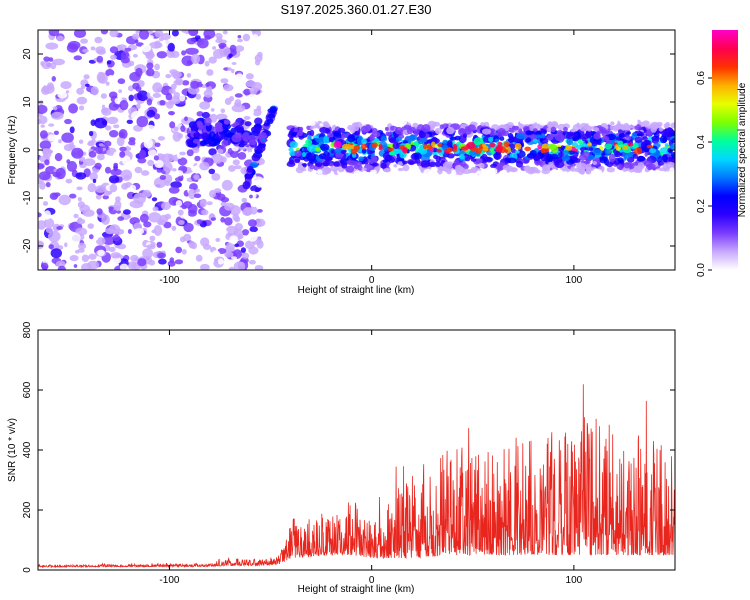 The width and height of the screenshot is (750, 600). Describe the element at coordinates (356, 589) in the screenshot. I see `snr-x-label: Height of straight line (km)` at that location.